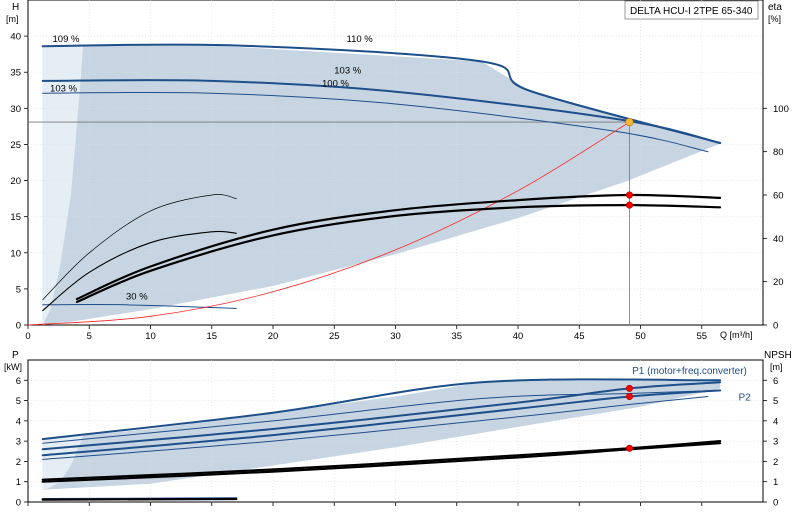 This screenshot has height=525, width=800. I want to click on head-y-tick-label: 15, so click(15, 217).